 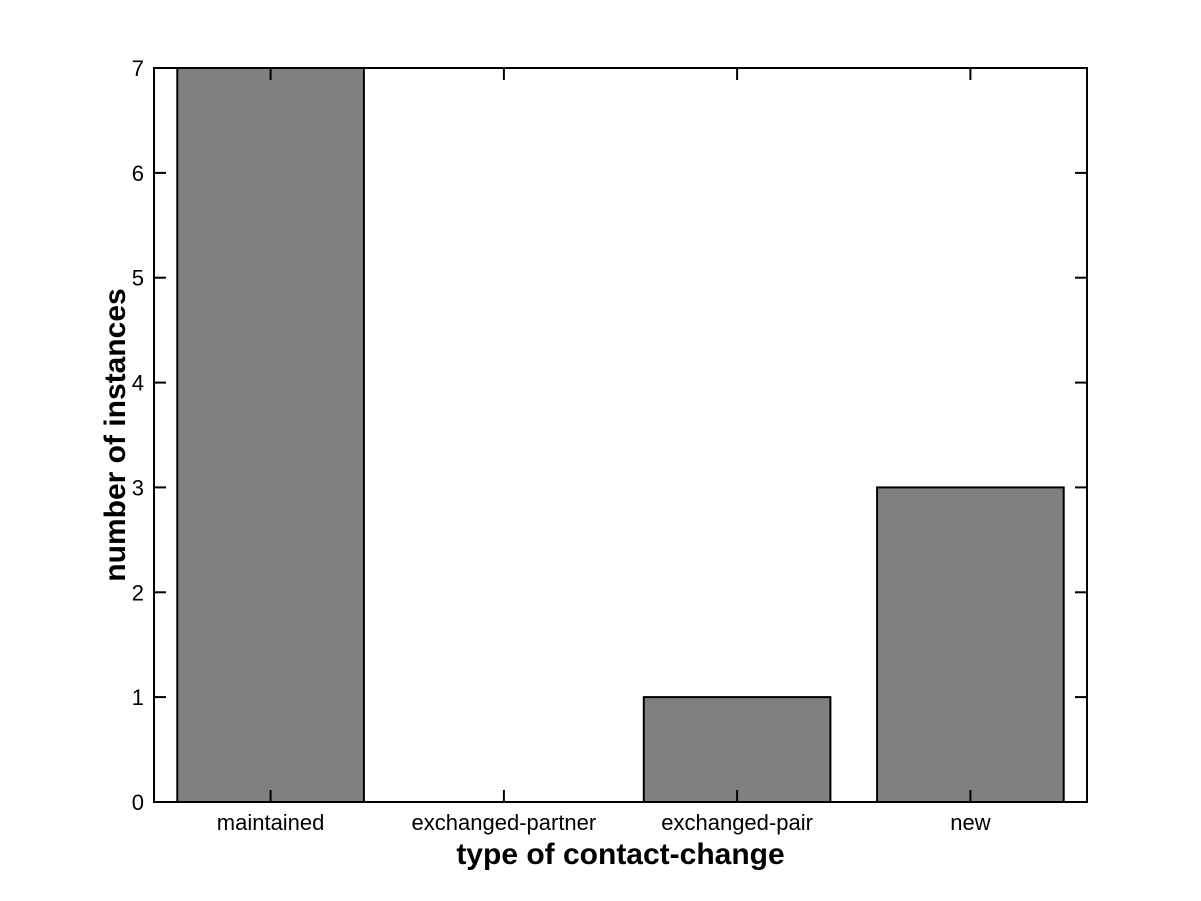 What do you see at coordinates (138, 278) in the screenshot?
I see `y-tick-label: 5` at bounding box center [138, 278].